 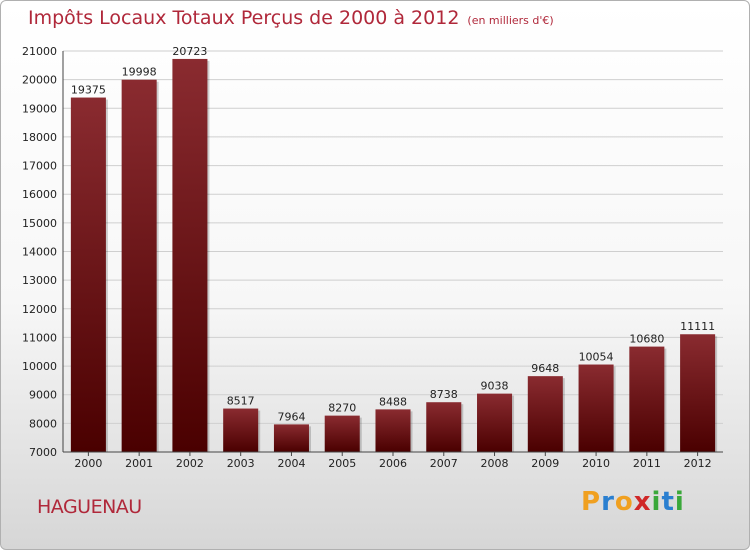 I want to click on chart-subtitle: (en milliers d'€), so click(x=510, y=20).